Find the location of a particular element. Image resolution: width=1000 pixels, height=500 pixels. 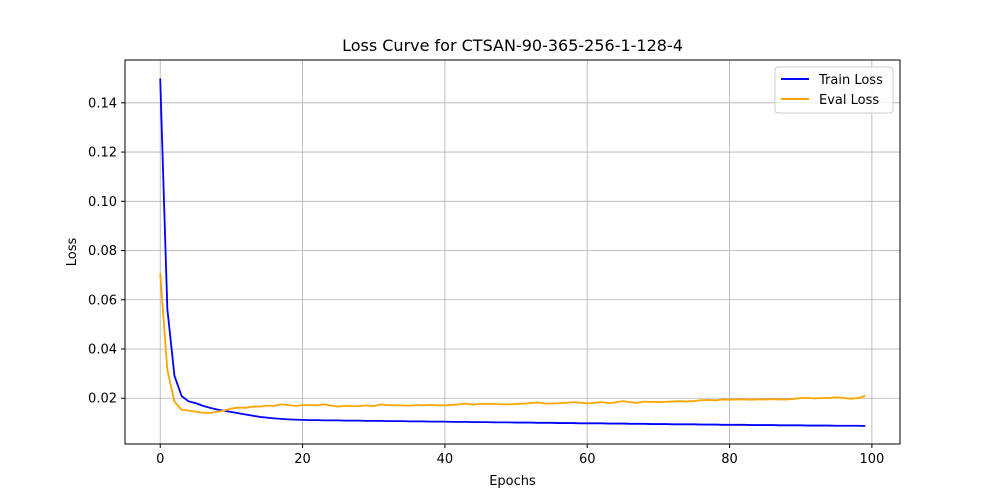

x-tick-label: 80 is located at coordinates (729, 459).